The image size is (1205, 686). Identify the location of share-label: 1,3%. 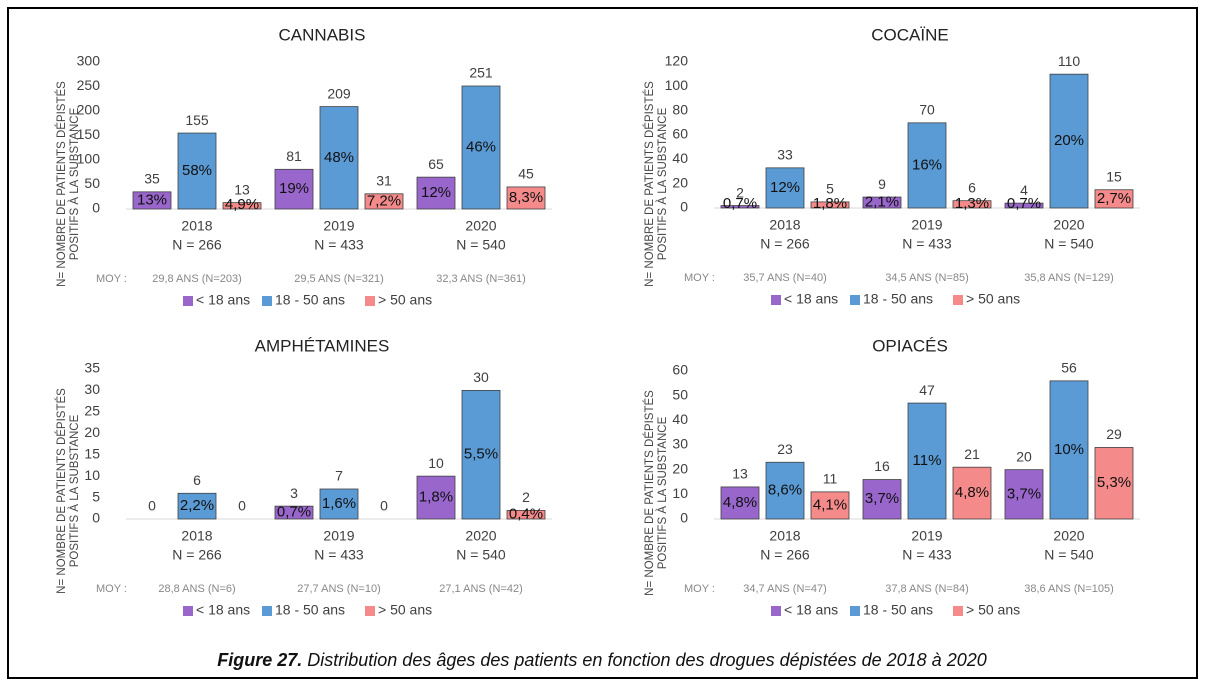
(972, 203).